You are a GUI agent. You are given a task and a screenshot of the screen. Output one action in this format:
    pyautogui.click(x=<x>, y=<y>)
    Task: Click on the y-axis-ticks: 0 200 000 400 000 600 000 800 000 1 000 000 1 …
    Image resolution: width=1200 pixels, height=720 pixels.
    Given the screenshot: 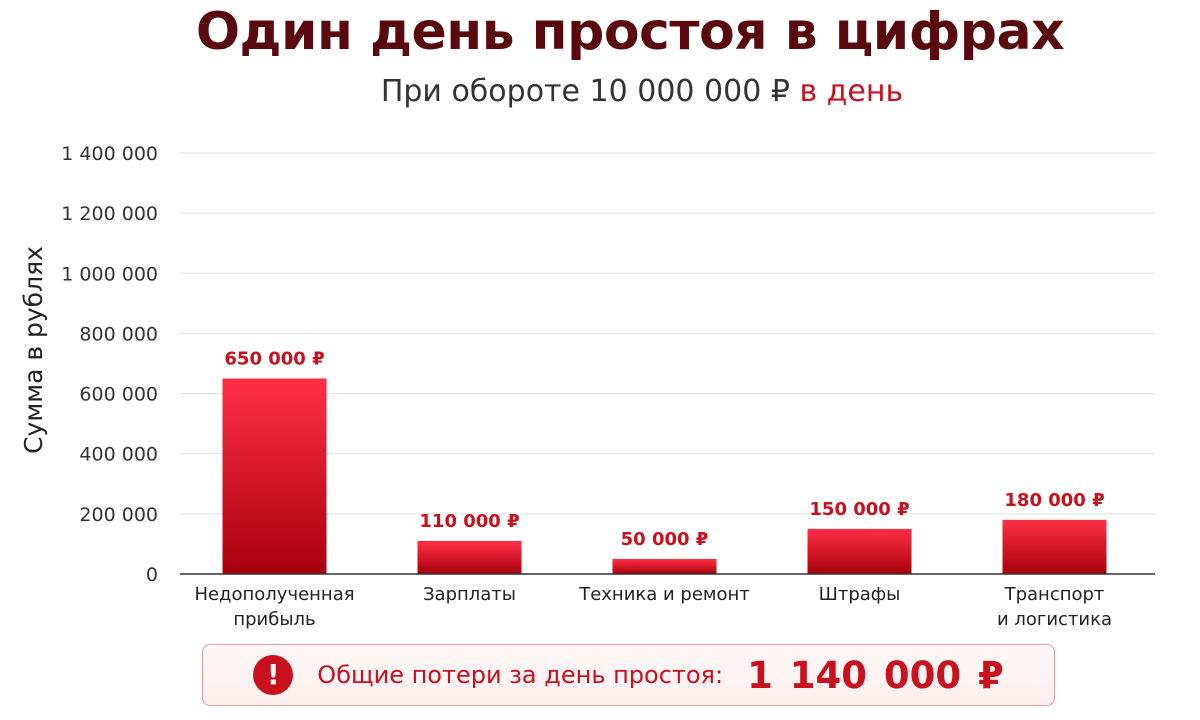 What is the action you would take?
    pyautogui.click(x=109, y=364)
    